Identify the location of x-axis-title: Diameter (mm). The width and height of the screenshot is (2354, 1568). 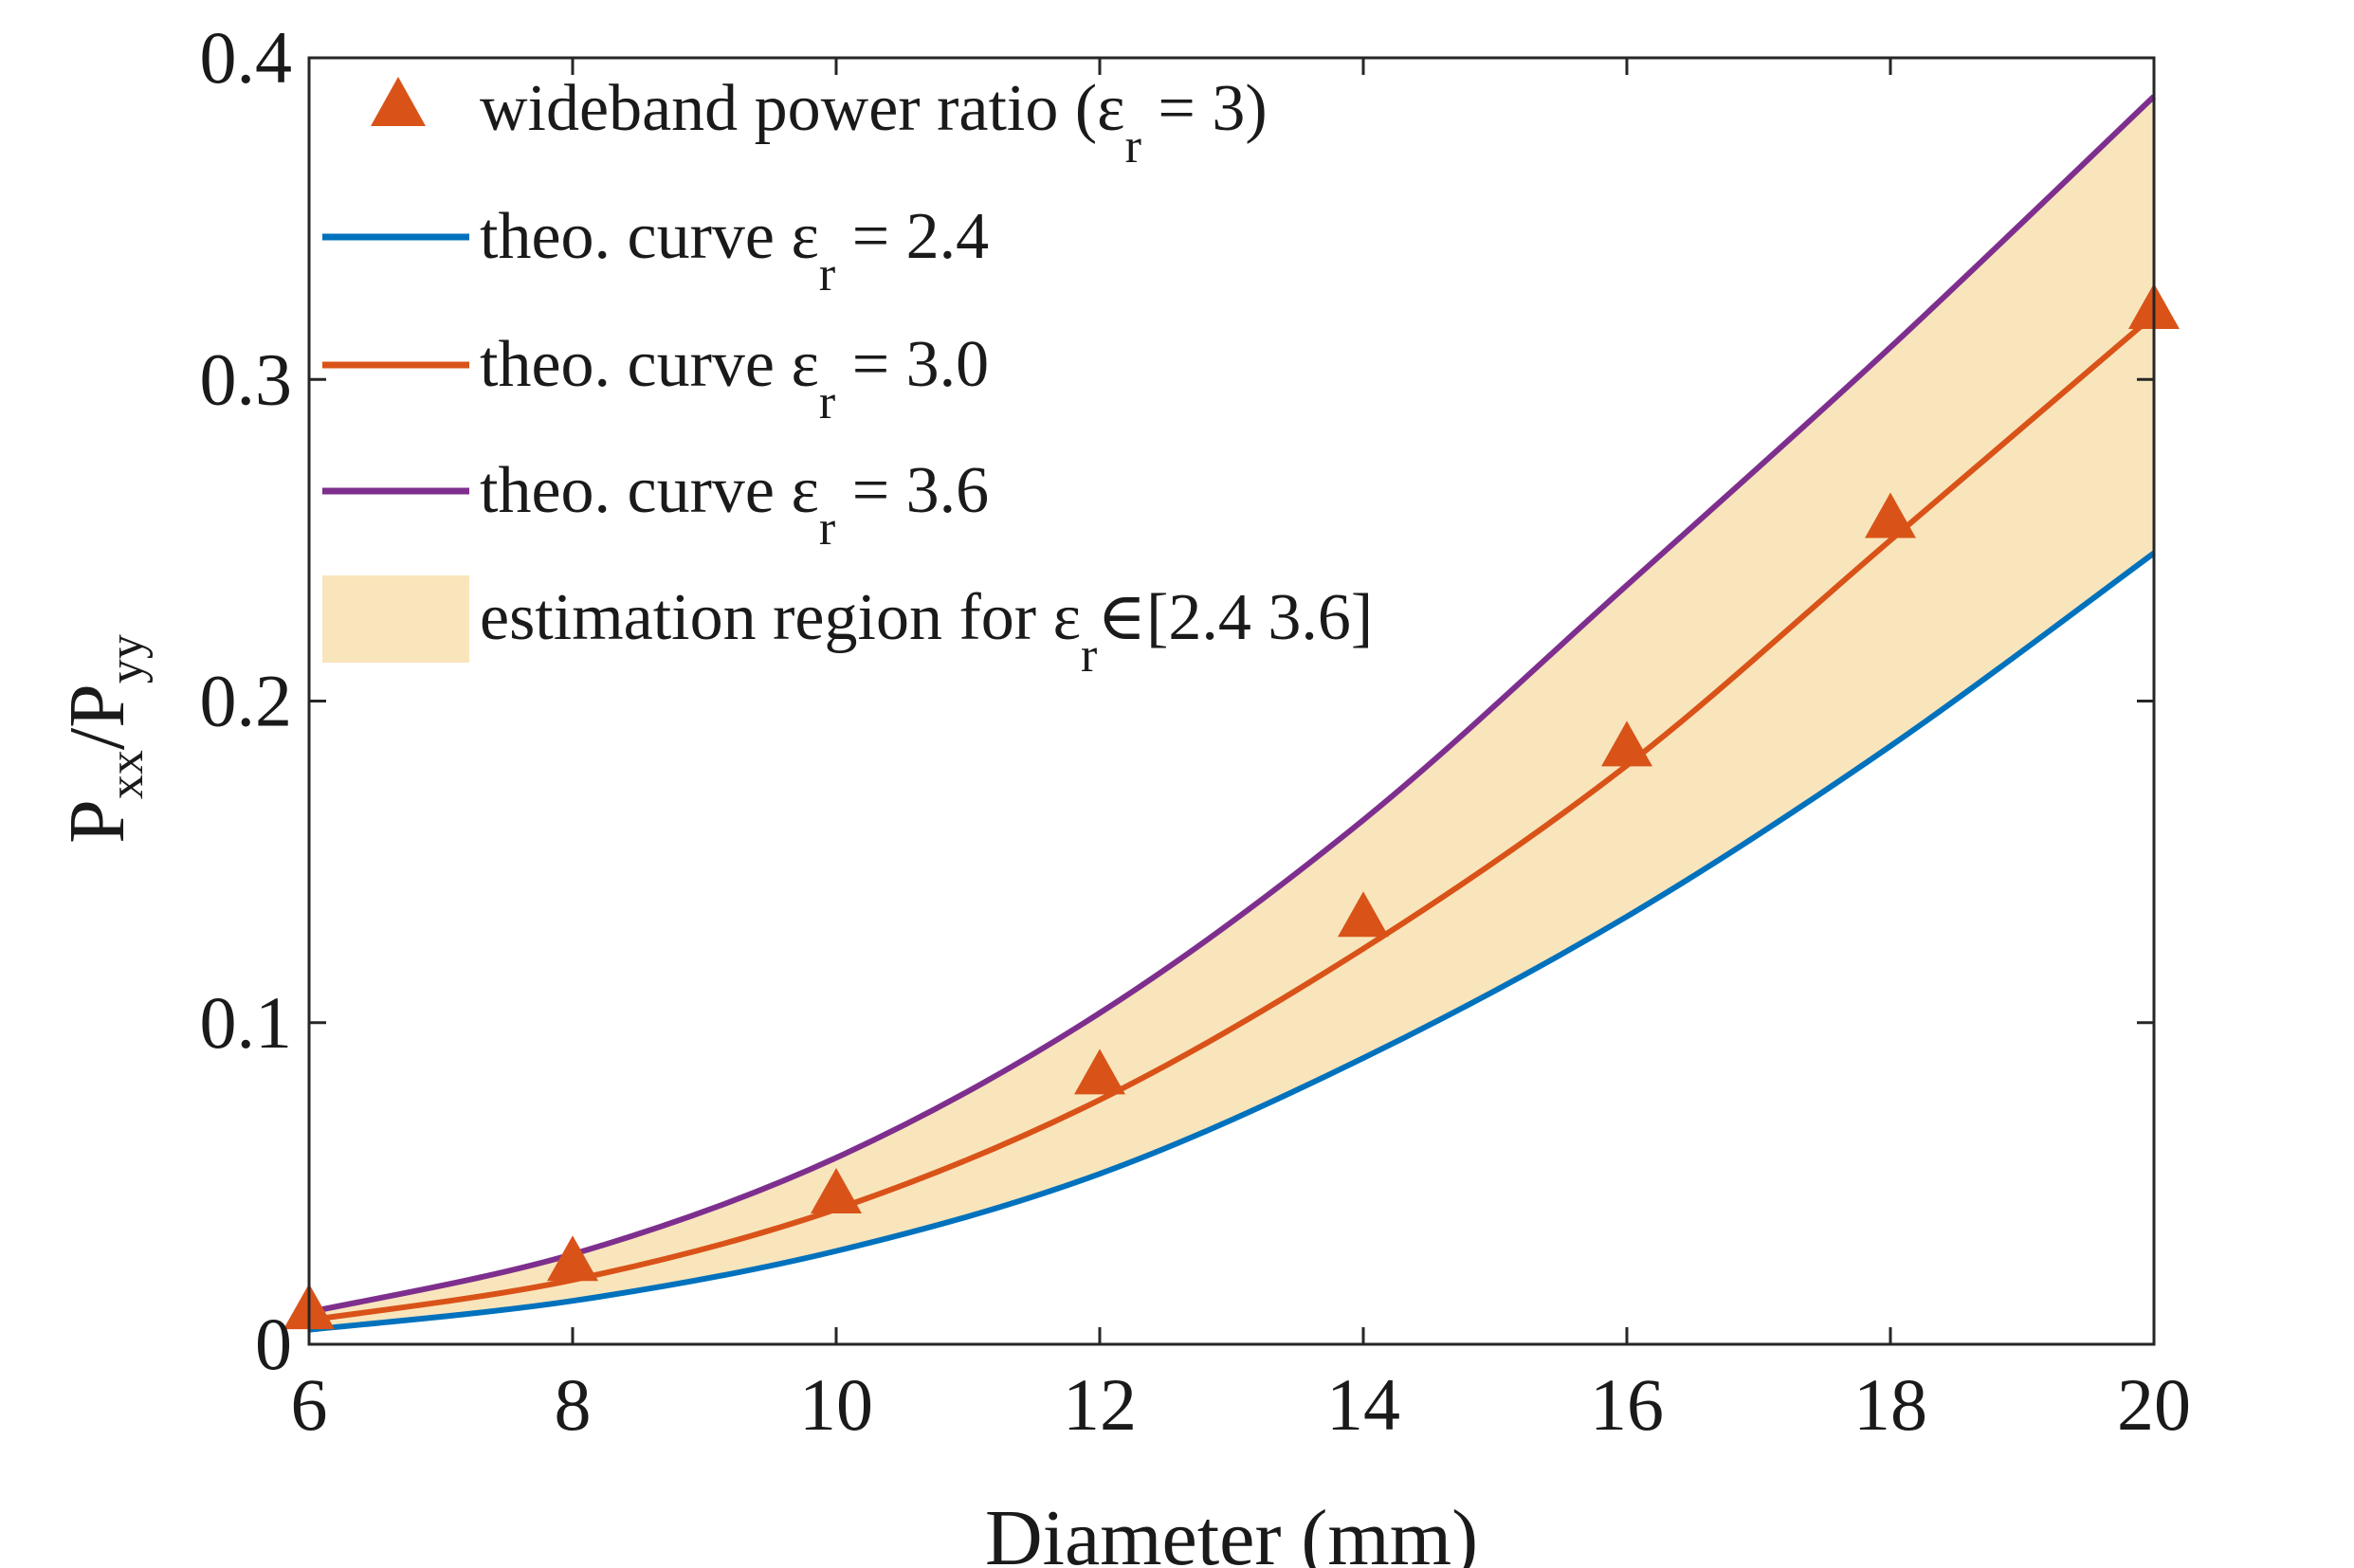
(1231, 1531).